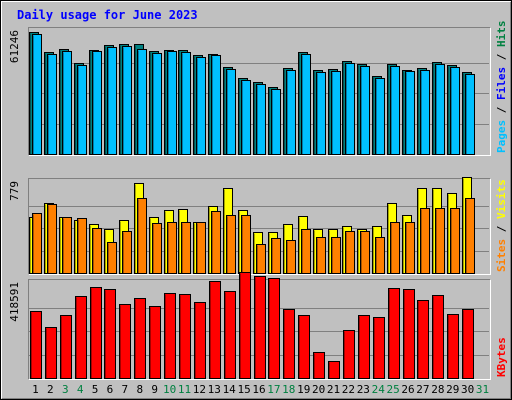 The width and height of the screenshot is (512, 400). I want to click on panel-legend: KBytes, so click(501, 357).